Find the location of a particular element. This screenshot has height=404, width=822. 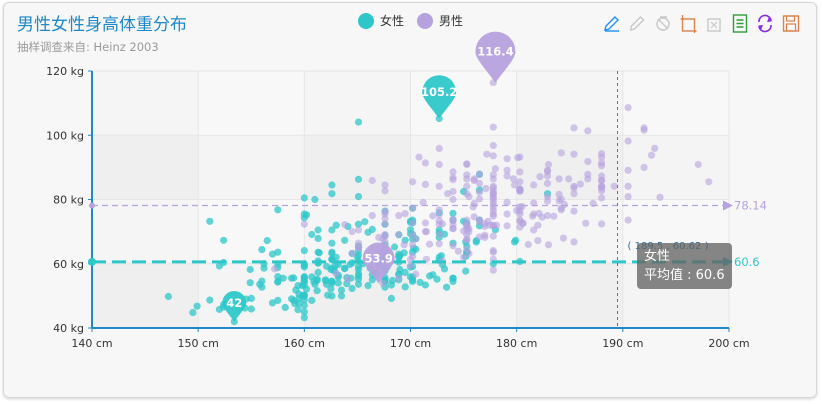

female-max-pin: 105.2 is located at coordinates (439, 97).